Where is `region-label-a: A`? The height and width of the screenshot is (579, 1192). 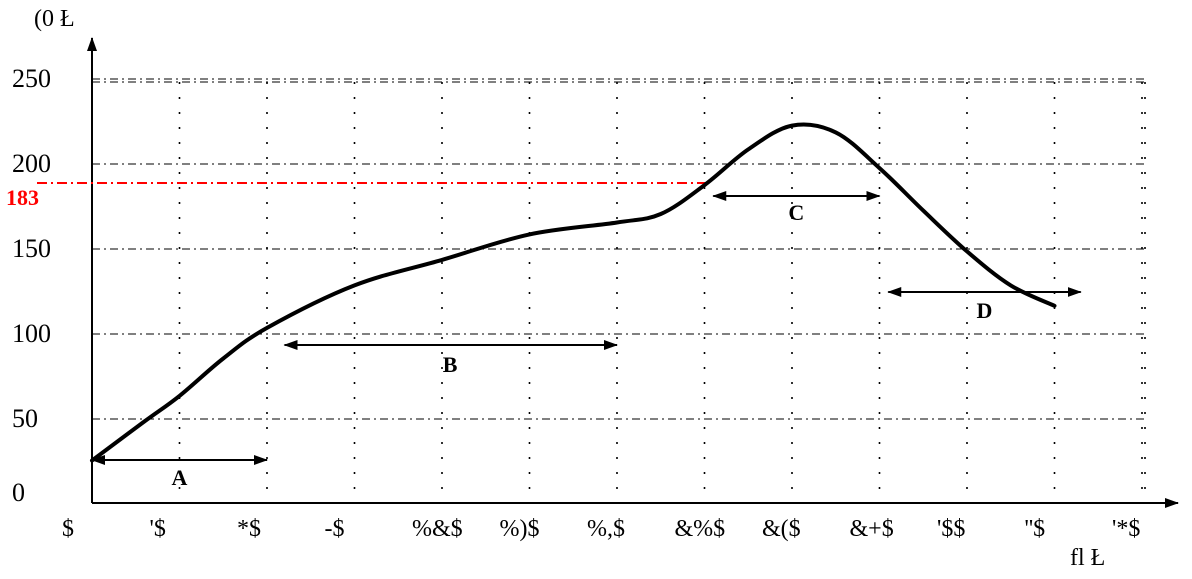
region-label-a: A is located at coordinates (180, 477).